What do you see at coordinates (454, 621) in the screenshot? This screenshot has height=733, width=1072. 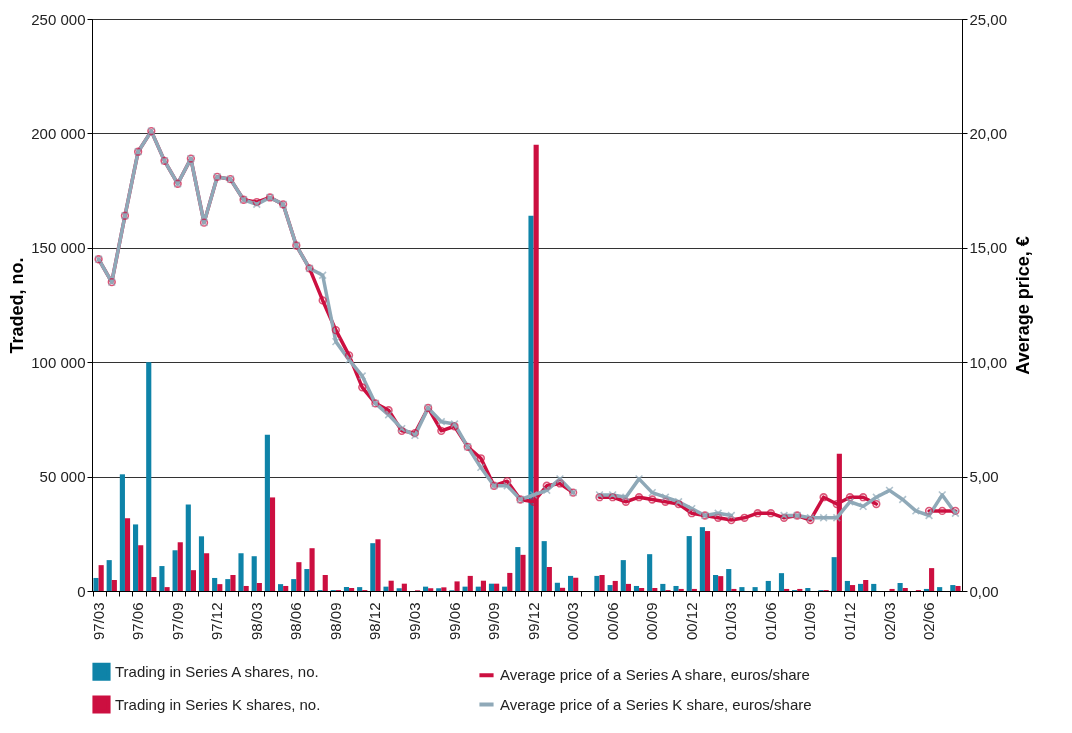 I see `x-tick-label: 99/06` at bounding box center [454, 621].